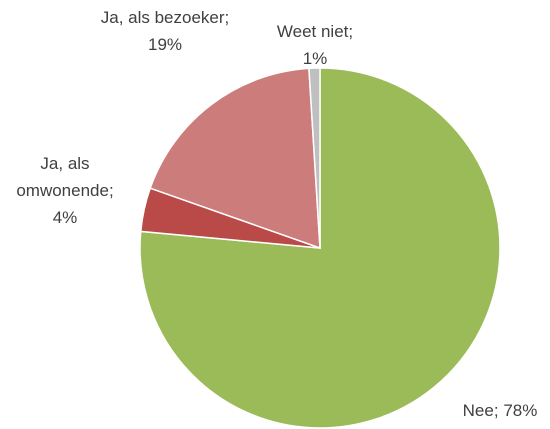 This screenshot has width=550, height=429. Describe the element at coordinates (165, 31) in the screenshot. I see `data-label: Ja, als bezoeker; 19%` at that location.